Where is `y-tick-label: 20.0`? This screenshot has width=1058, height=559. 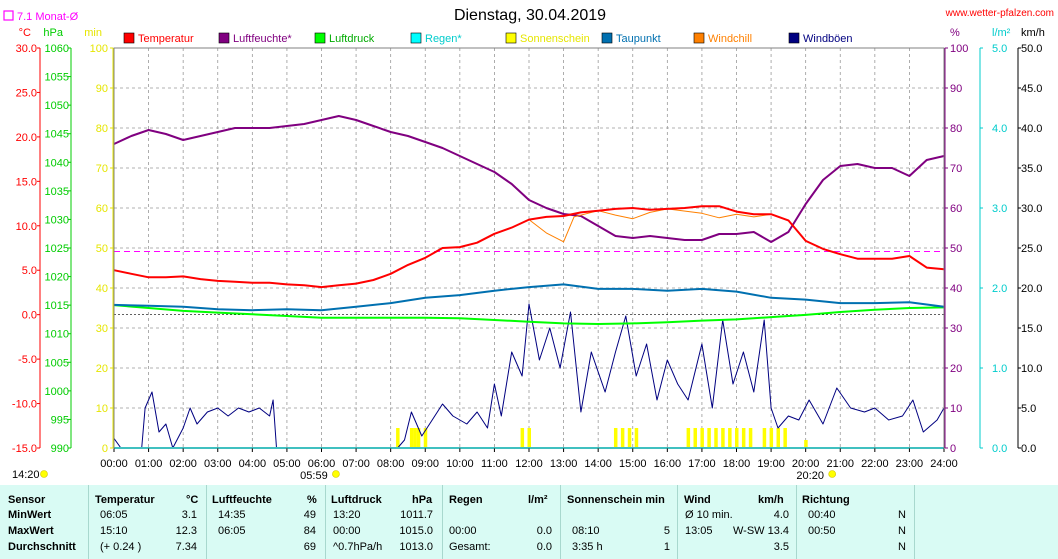 y-tick-label: 20.0 is located at coordinates (26, 138).